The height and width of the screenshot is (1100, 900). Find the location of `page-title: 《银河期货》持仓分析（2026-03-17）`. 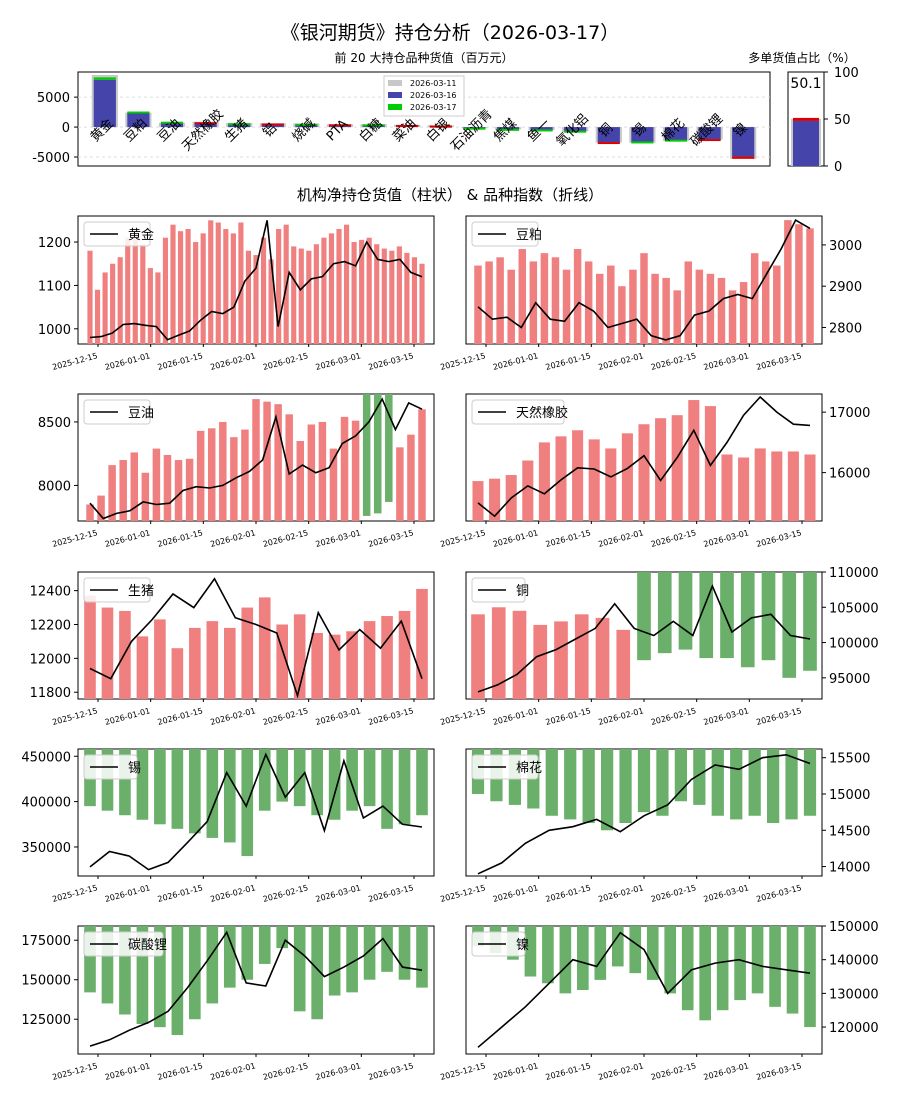

page-title: 《银河期货》持仓分析（2026-03-17） is located at coordinates (450, 33).